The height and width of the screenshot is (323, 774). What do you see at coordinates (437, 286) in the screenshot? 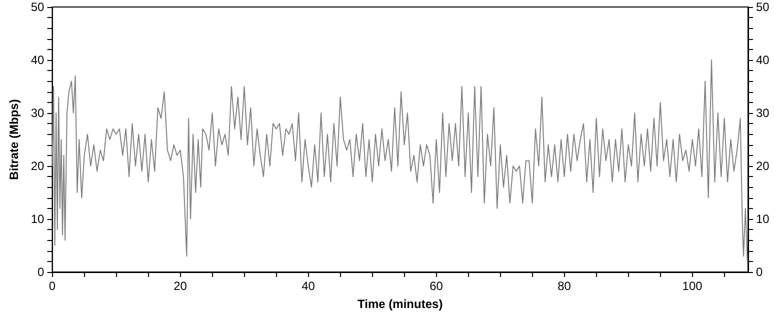
I see `x-tick-label: 60` at bounding box center [437, 286].